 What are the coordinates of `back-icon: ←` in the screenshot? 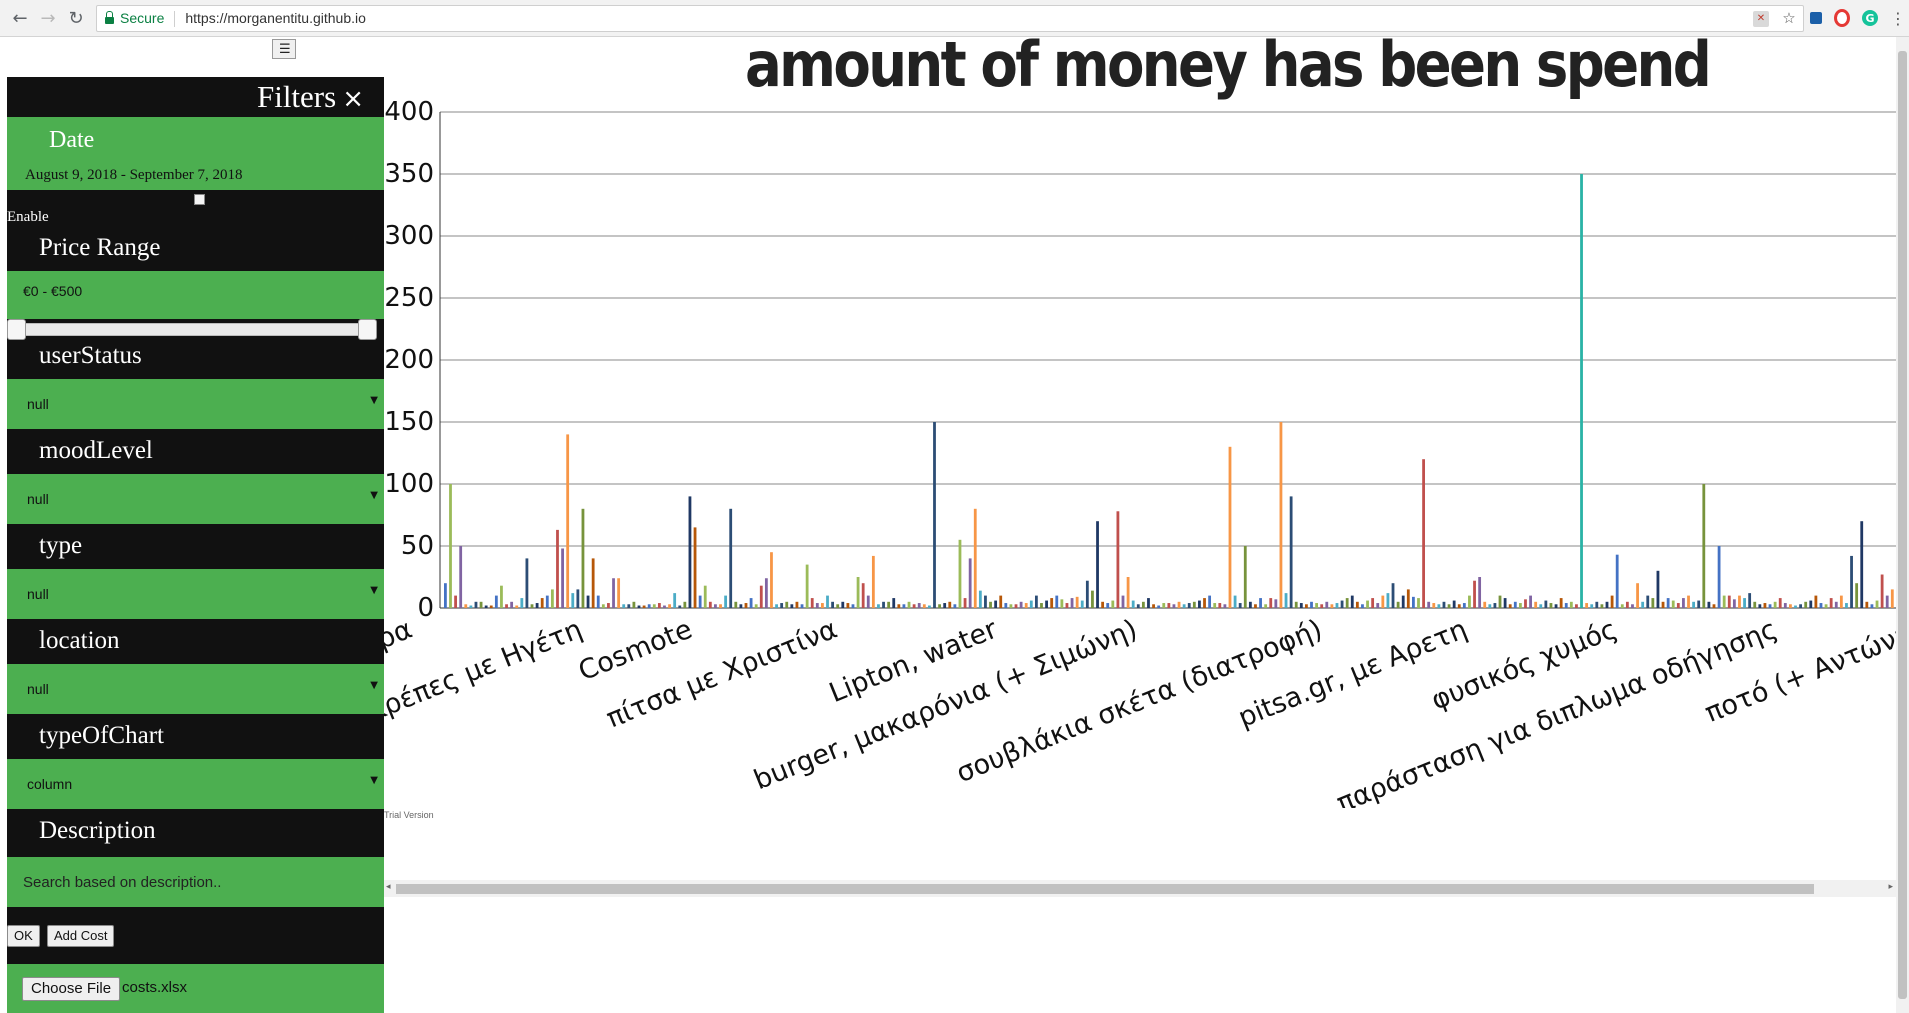 It's located at (20, 18).